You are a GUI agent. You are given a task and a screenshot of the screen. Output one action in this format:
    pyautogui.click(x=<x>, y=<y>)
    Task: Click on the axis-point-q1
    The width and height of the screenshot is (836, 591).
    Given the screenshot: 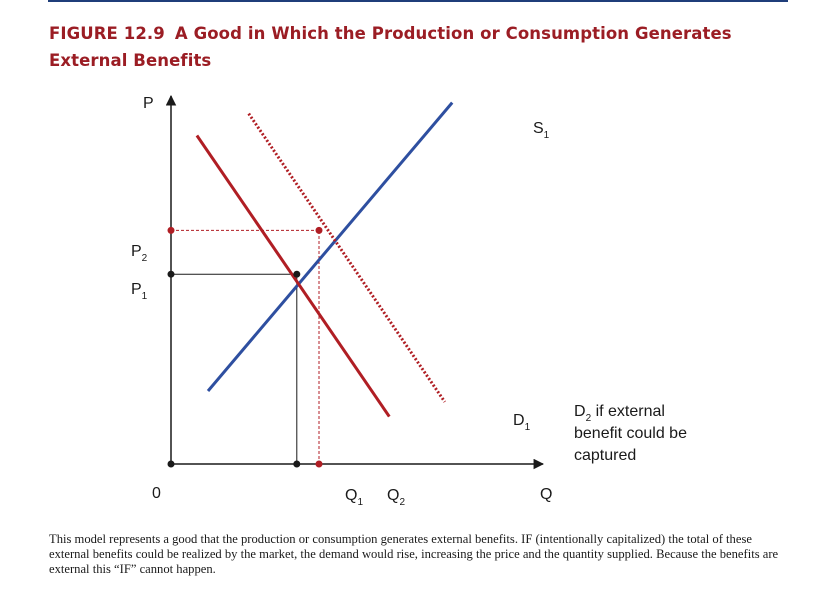 What is the action you would take?
    pyautogui.click(x=297, y=464)
    